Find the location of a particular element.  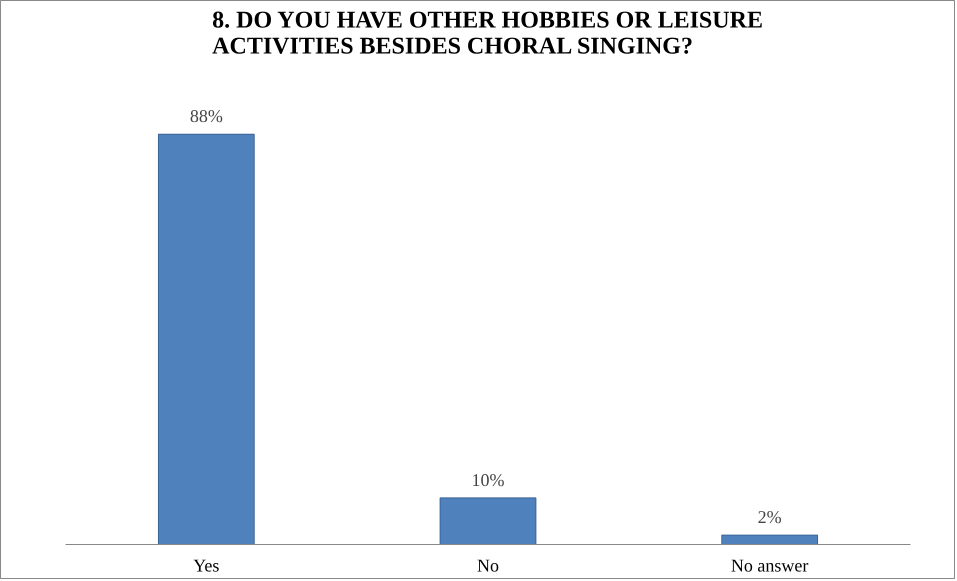

data-label: 2% is located at coordinates (770, 517).